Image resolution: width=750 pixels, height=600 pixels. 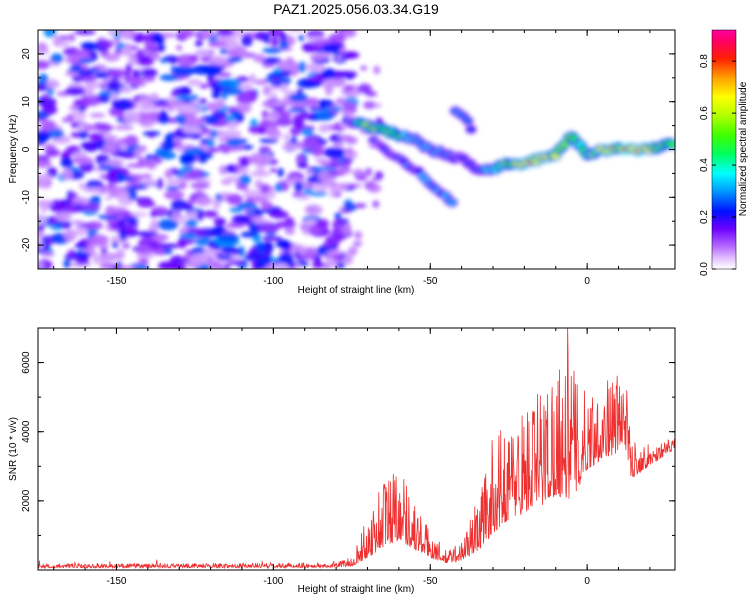 What do you see at coordinates (356, 290) in the screenshot?
I see `spectrogram-x-label: Height of straight line (km)` at bounding box center [356, 290].